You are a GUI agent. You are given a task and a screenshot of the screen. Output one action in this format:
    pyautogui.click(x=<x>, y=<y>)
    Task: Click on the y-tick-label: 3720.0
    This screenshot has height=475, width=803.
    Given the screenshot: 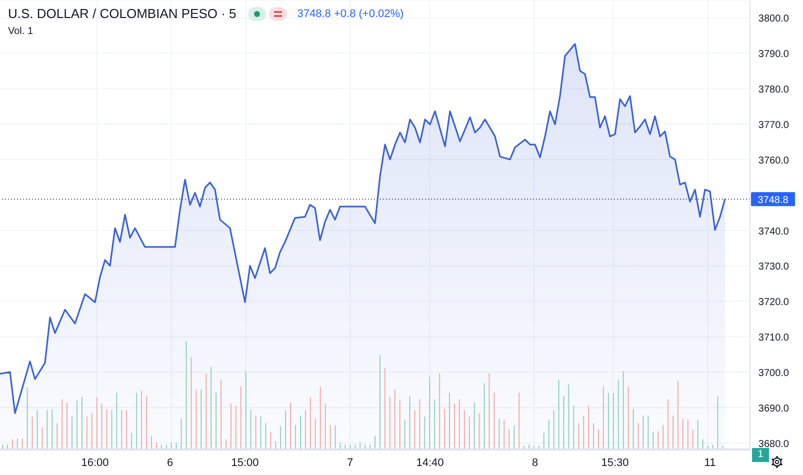 What is the action you would take?
    pyautogui.click(x=774, y=302)
    